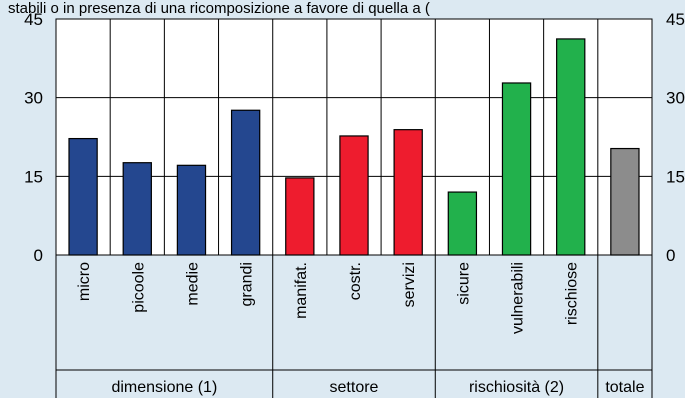 This screenshot has width=685, height=398. I want to click on group-label: dimensione (1), so click(164, 387).